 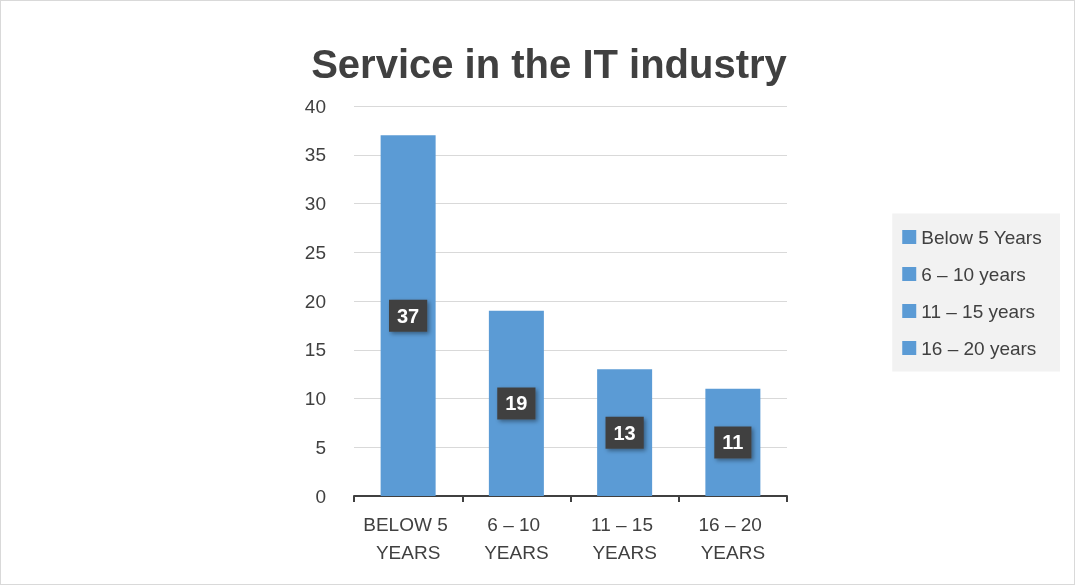 What do you see at coordinates (624, 538) in the screenshot?
I see `x-tick-label: 11 – 15 YEARS` at bounding box center [624, 538].